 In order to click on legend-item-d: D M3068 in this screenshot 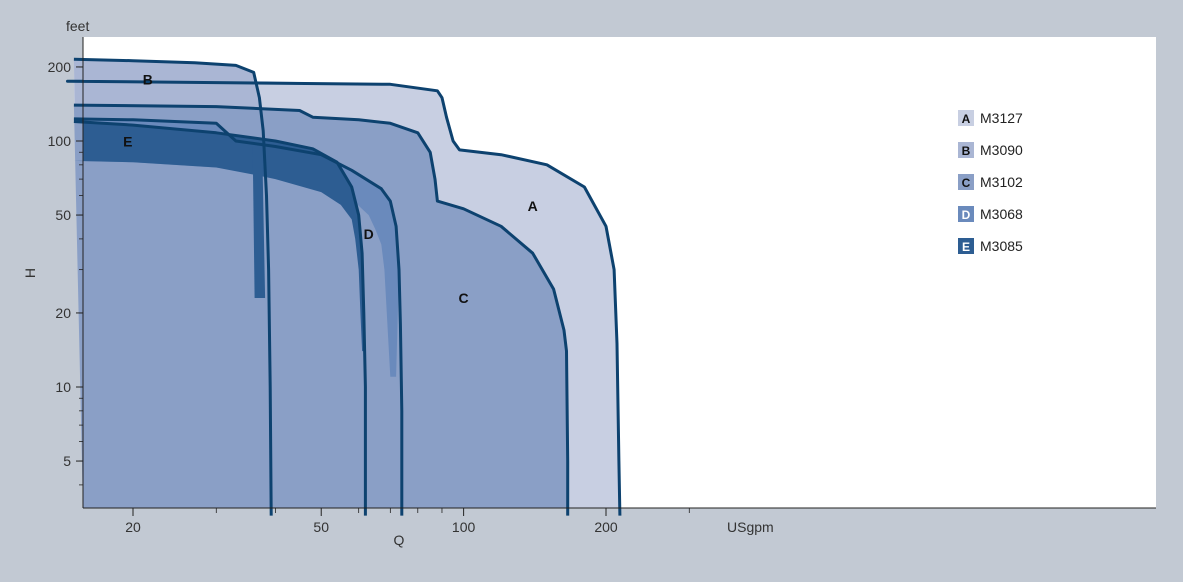, I will do `click(990, 214)`.